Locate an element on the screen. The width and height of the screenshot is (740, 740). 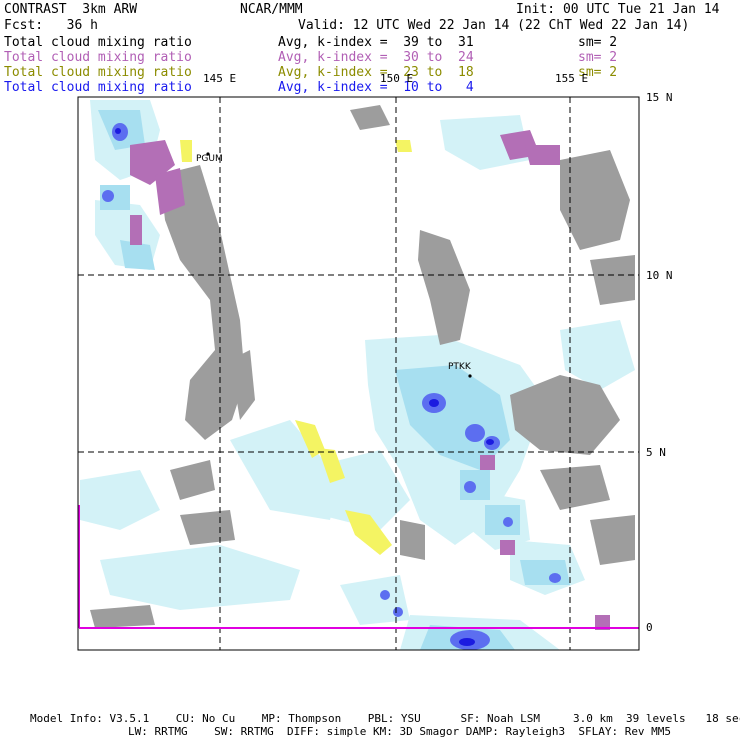
field-name-1: Total cloud mixing ratio is located at coordinates (98, 42).